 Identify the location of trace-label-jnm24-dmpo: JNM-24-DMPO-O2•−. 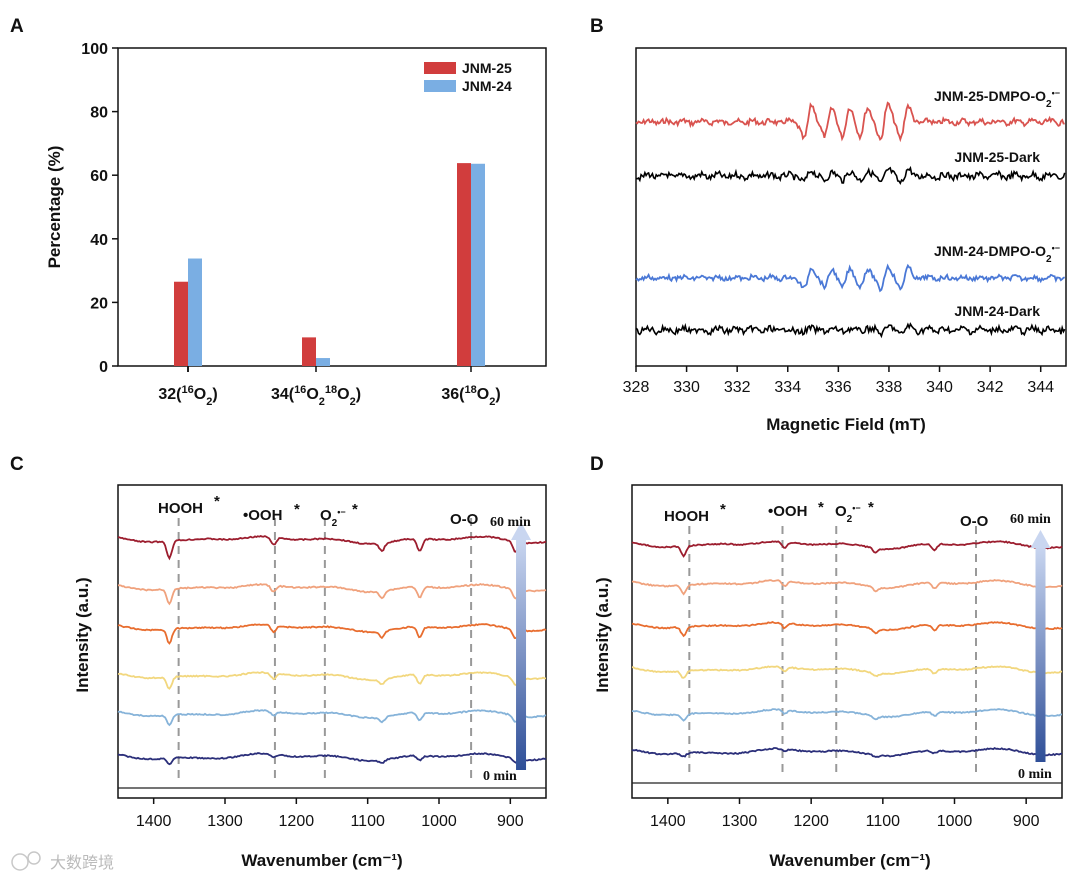
(997, 254).